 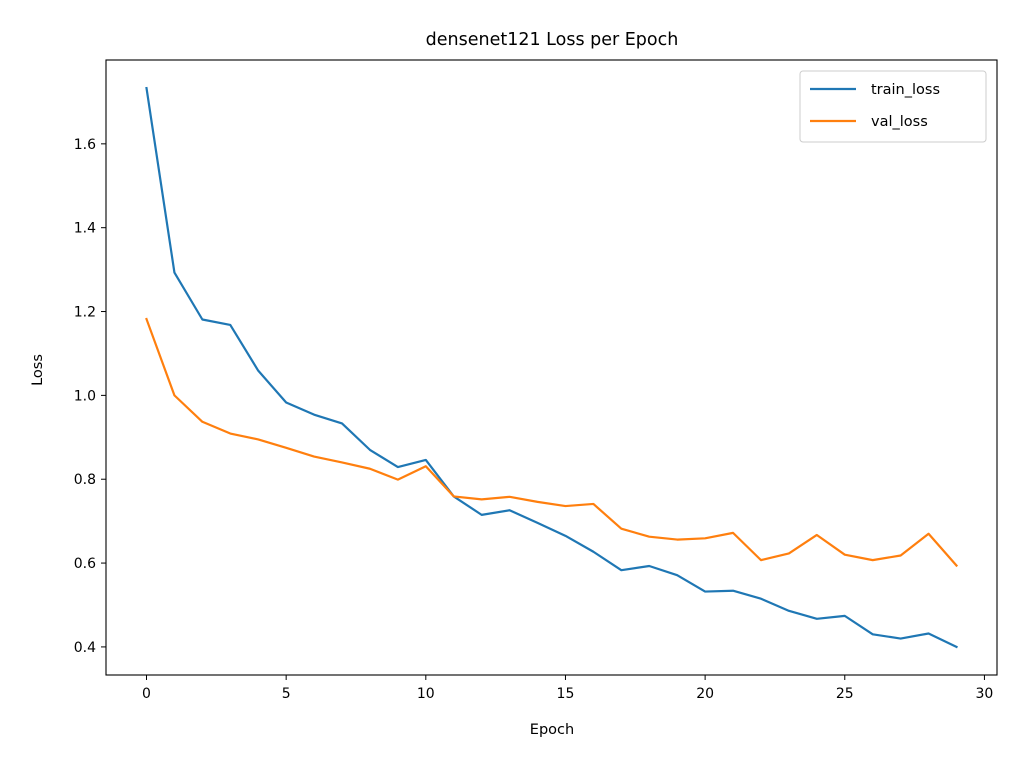 I want to click on x-axis-label: Epoch, so click(x=552, y=730).